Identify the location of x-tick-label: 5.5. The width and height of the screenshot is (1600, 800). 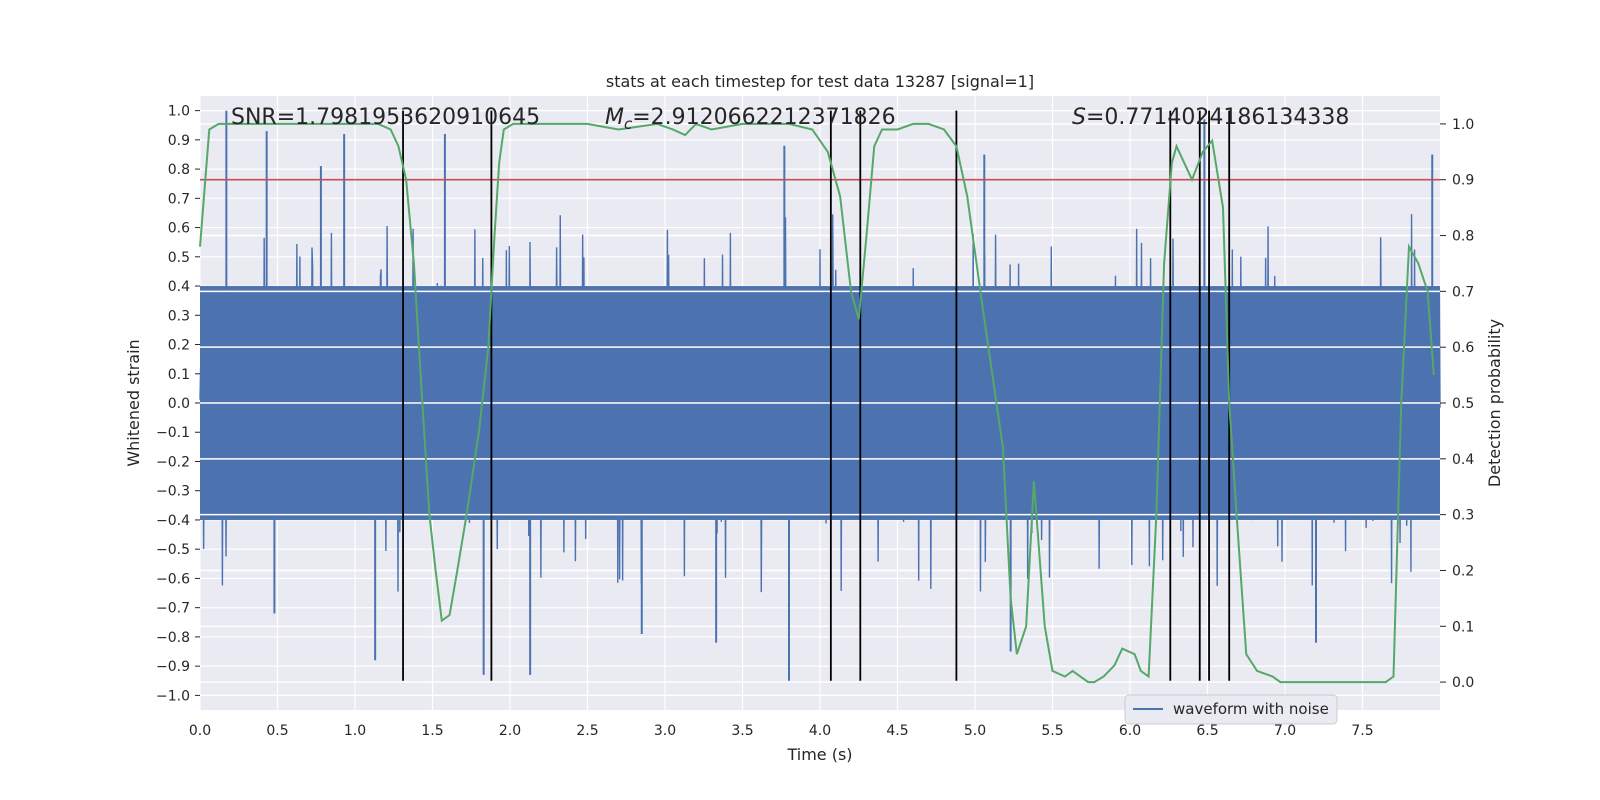
(1052, 731).